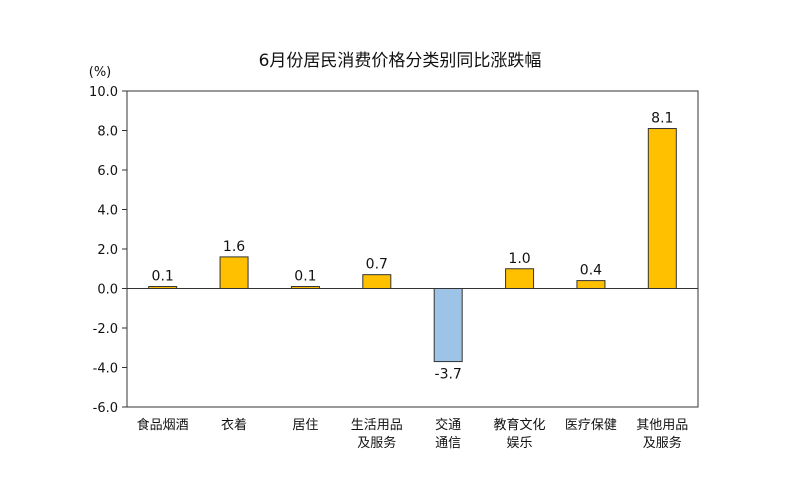  What do you see at coordinates (520, 443) in the screenshot?
I see `x-category-label: 娱乐` at bounding box center [520, 443].